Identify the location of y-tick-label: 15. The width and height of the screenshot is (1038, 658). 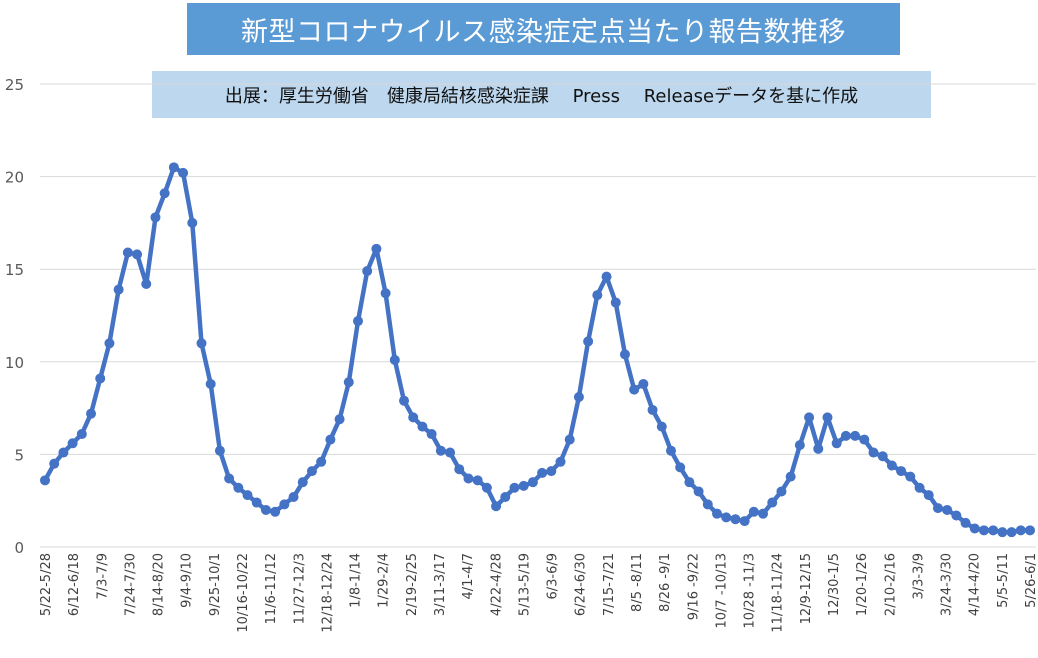
(14, 270).